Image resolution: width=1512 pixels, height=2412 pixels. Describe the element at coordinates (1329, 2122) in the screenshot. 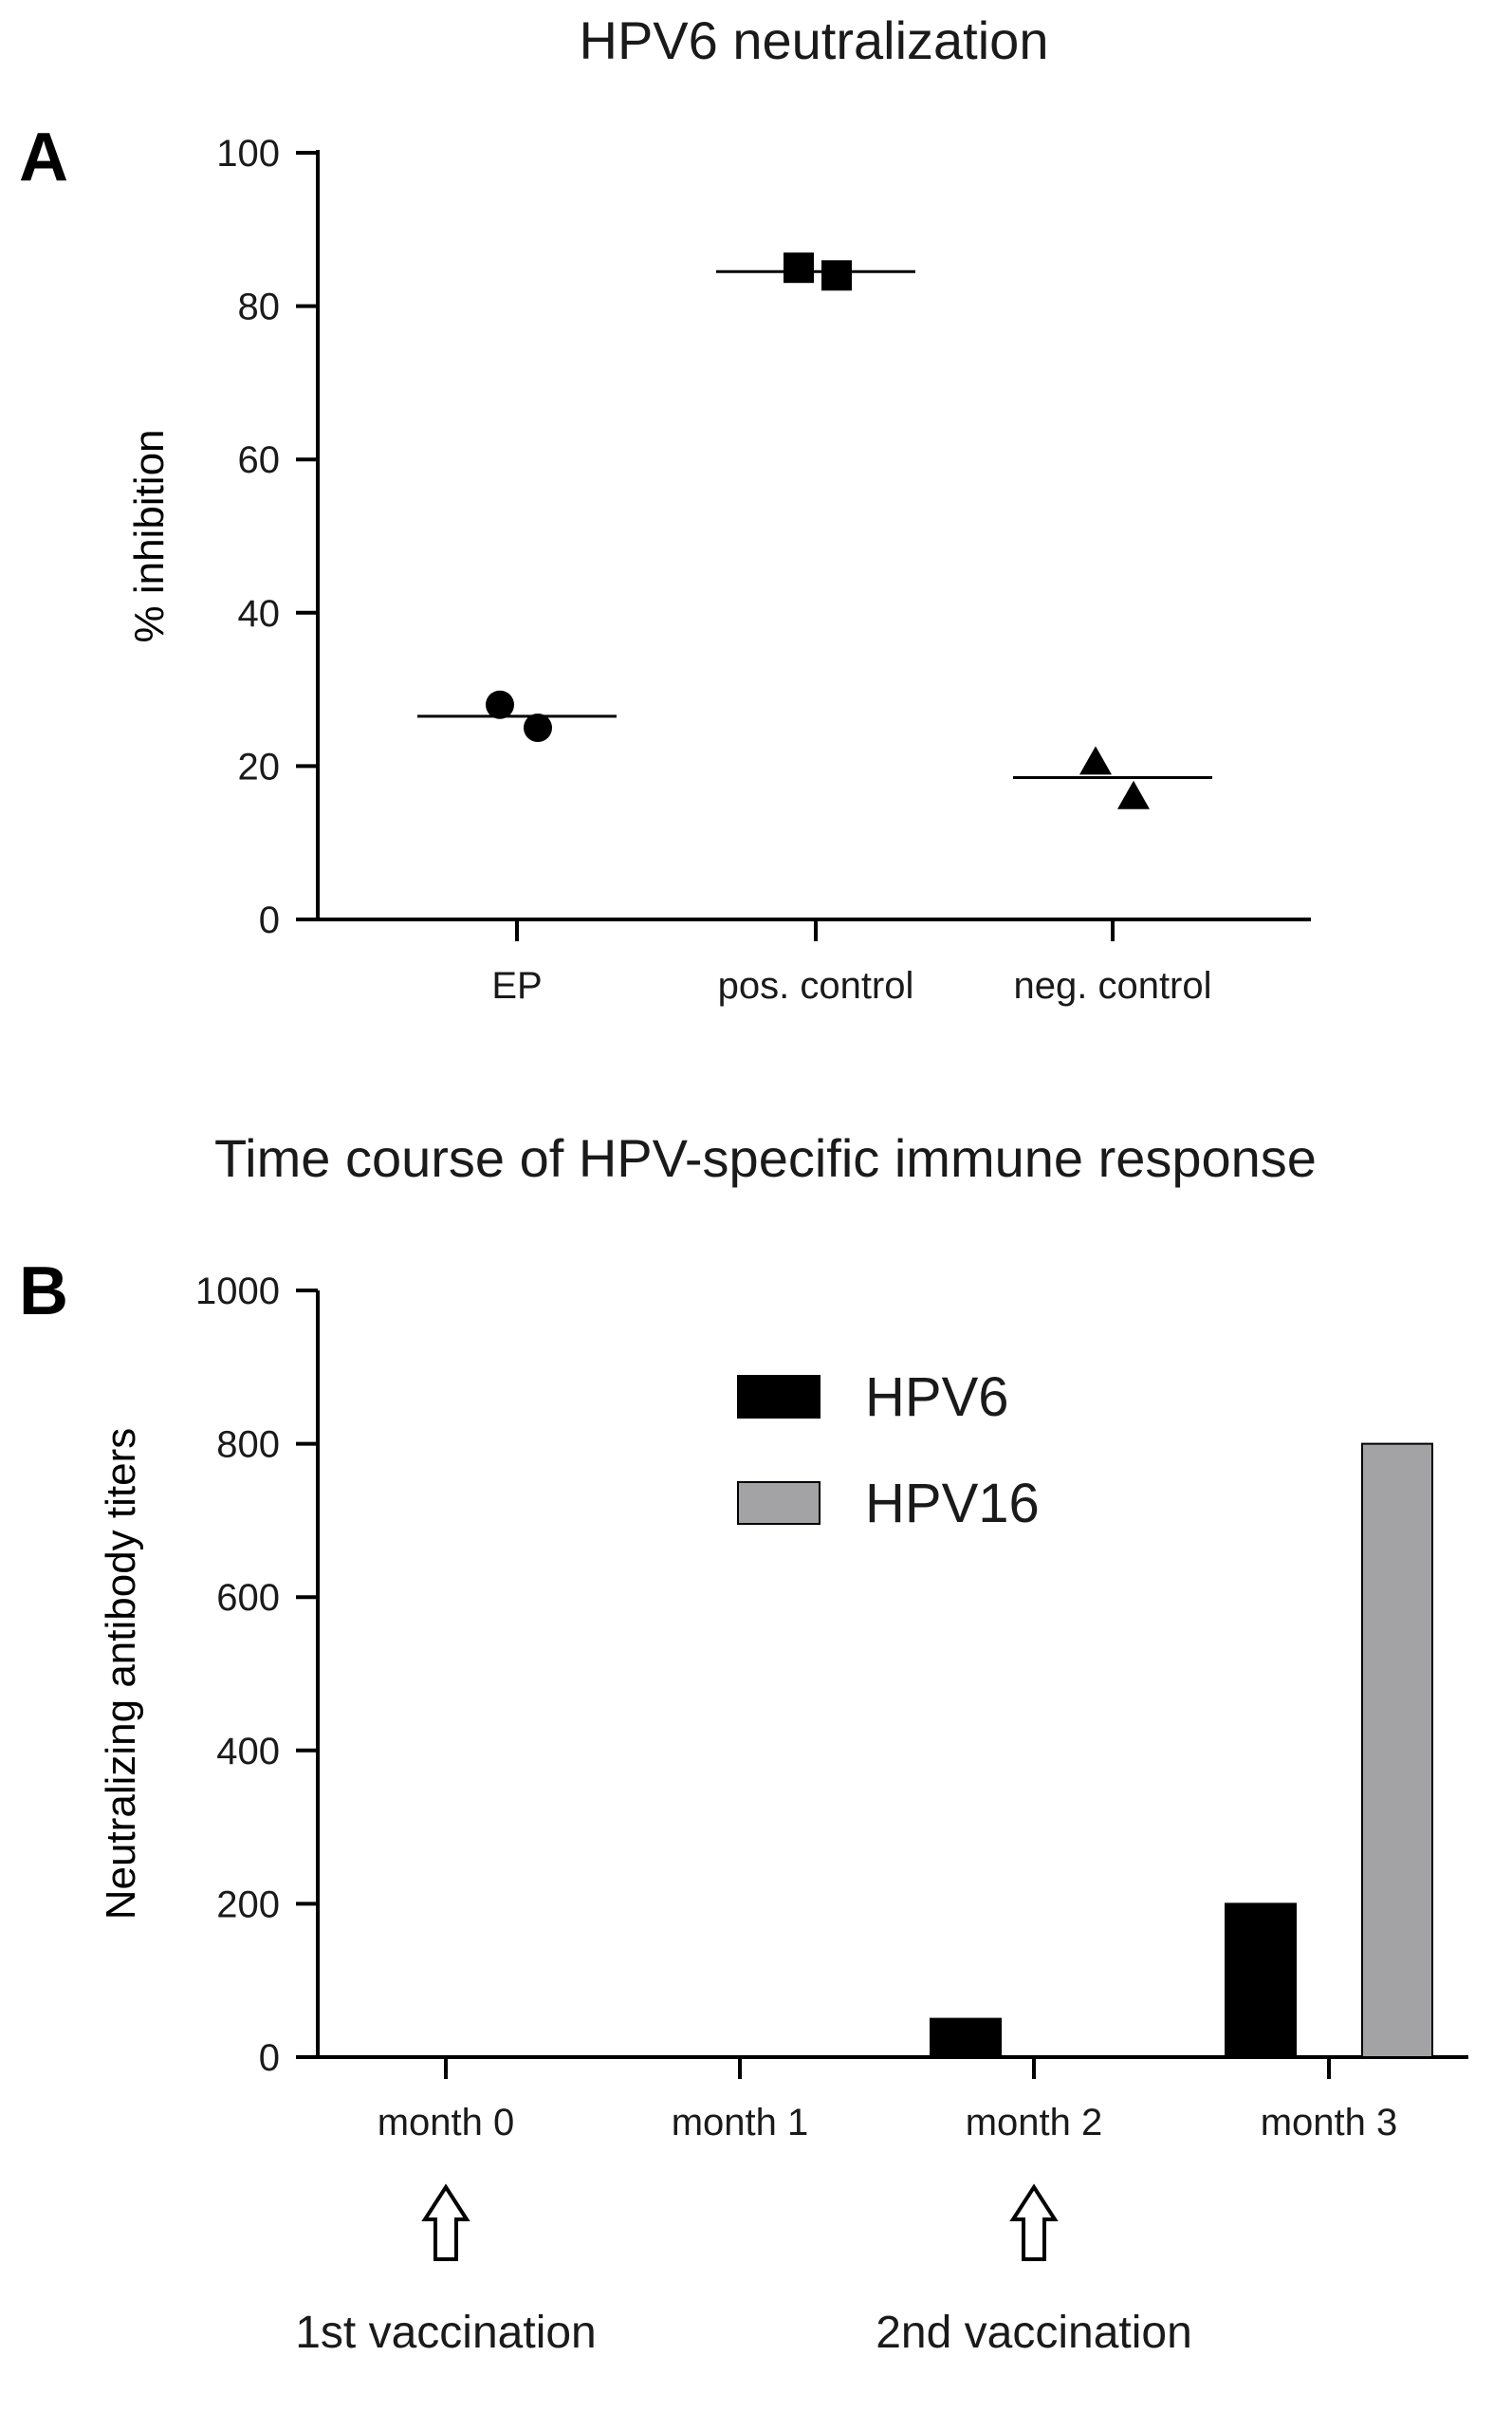

I see `x-tick-label: month 3` at that location.